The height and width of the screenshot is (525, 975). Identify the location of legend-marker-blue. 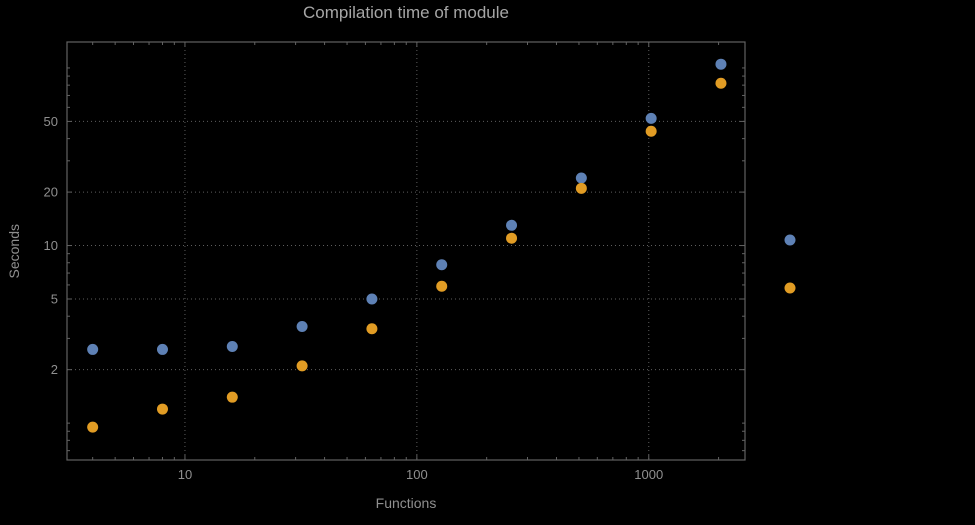
(790, 240).